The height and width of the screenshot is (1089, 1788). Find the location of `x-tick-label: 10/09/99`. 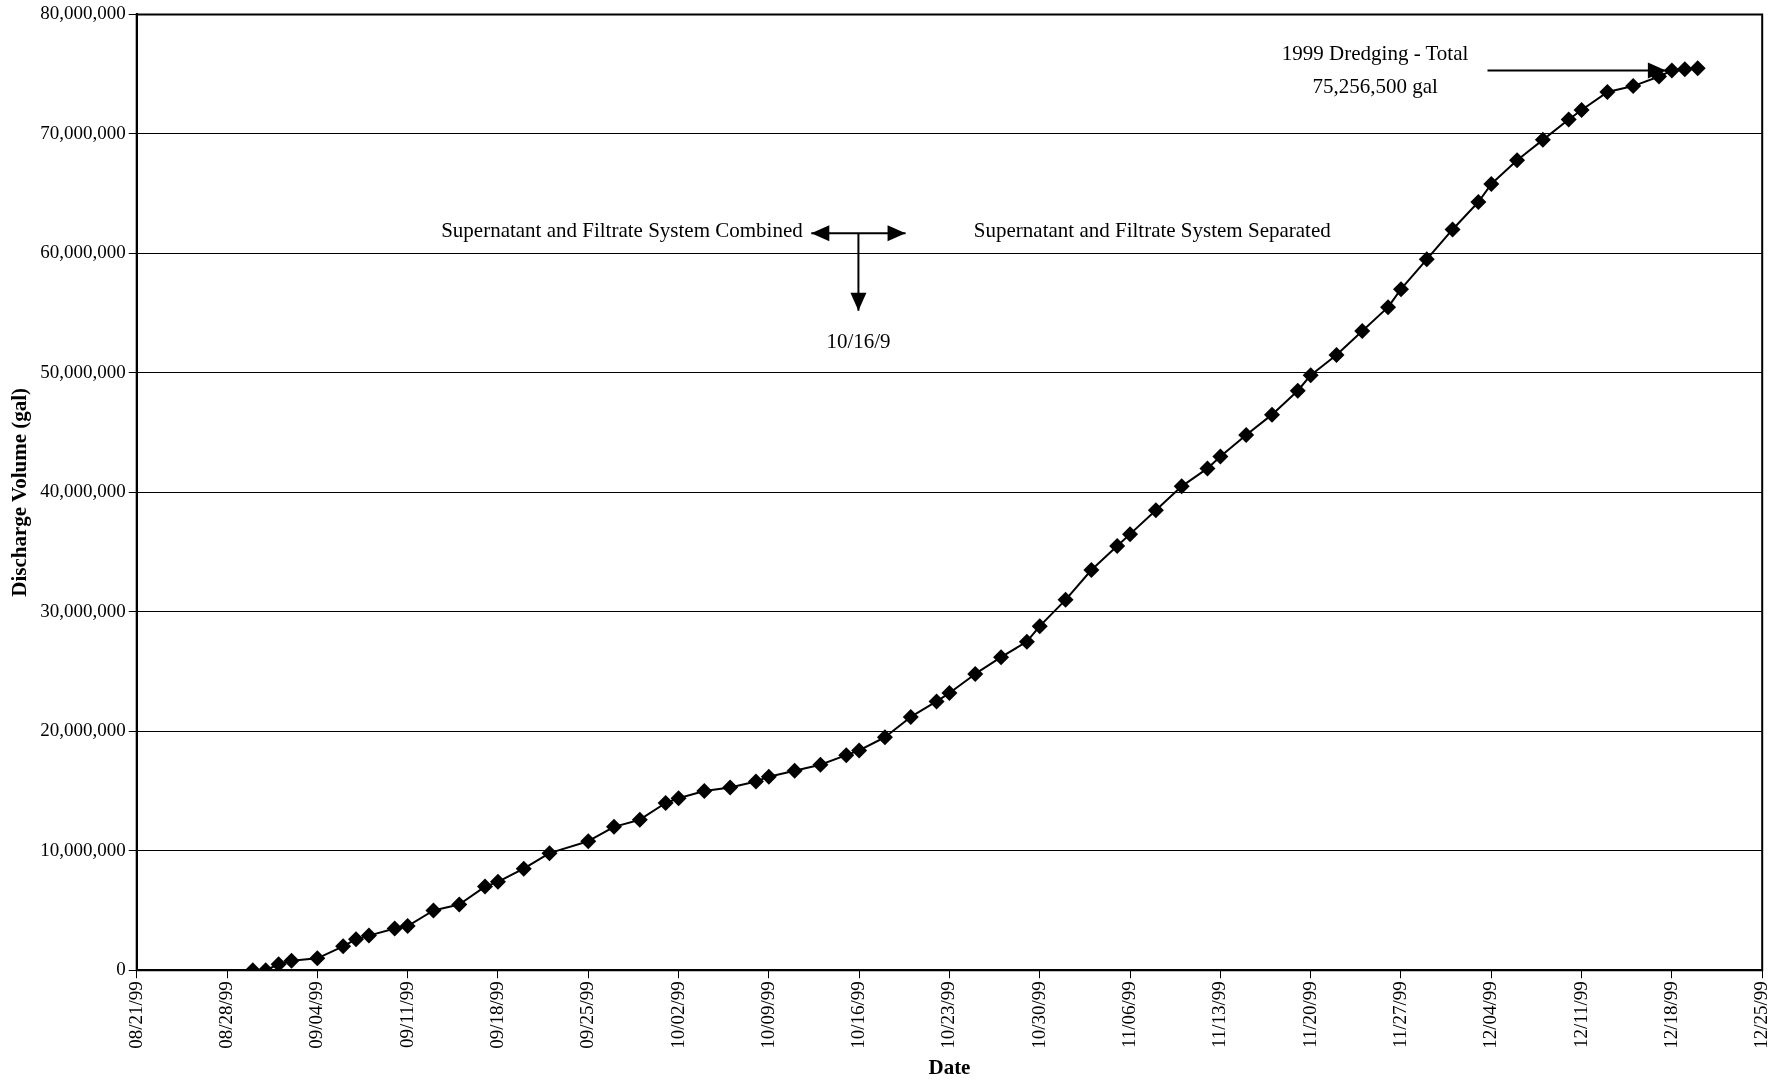

x-tick-label: 10/09/99 is located at coordinates (767, 1015).